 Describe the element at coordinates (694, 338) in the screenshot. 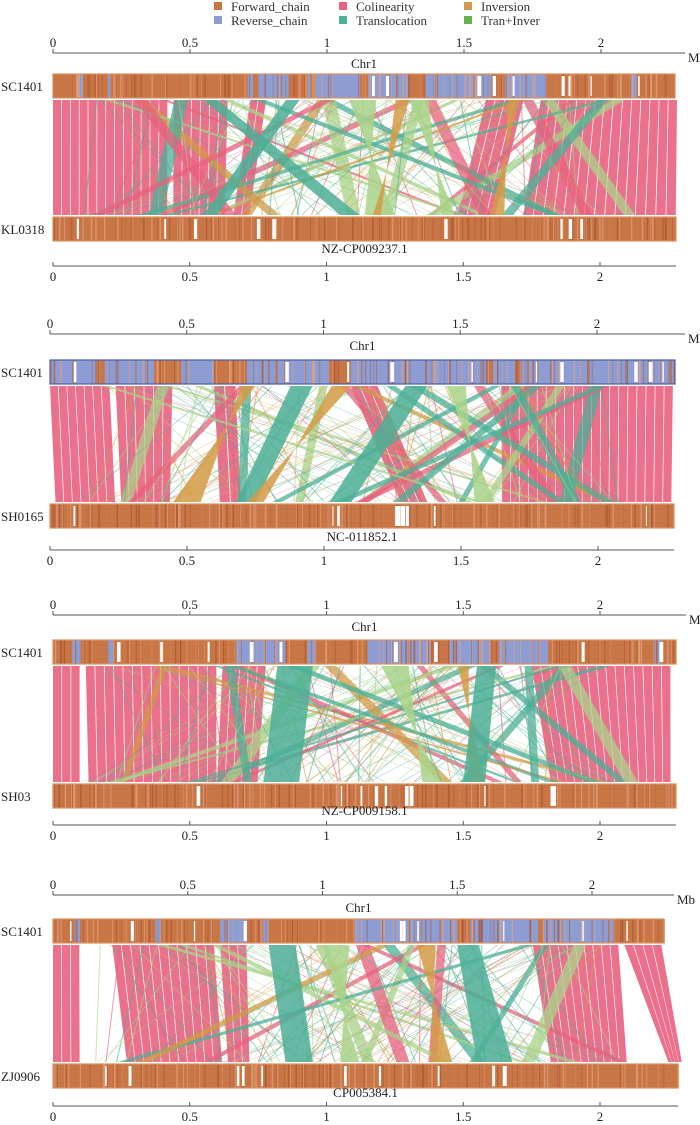

I see `axis-unit: Mb` at that location.